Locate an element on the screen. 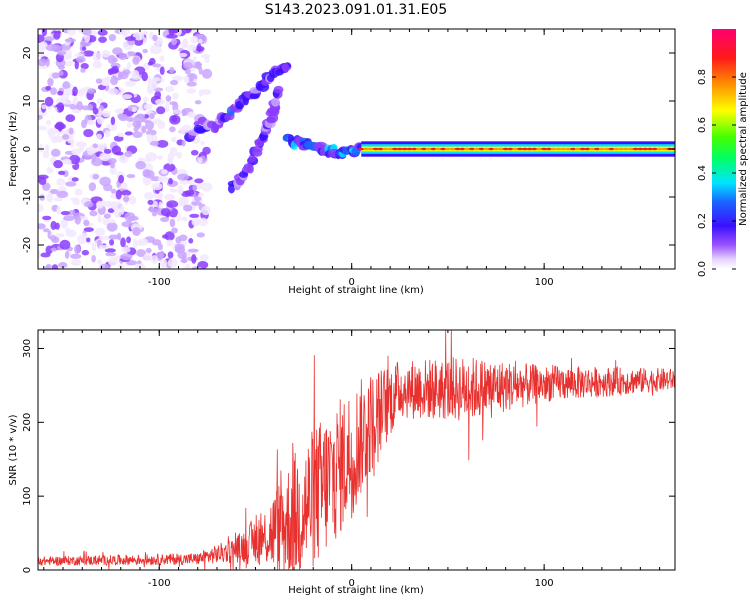 This screenshot has width=750, height=600. spectrogram-y-tick-label: 20 is located at coordinates (27, 53).